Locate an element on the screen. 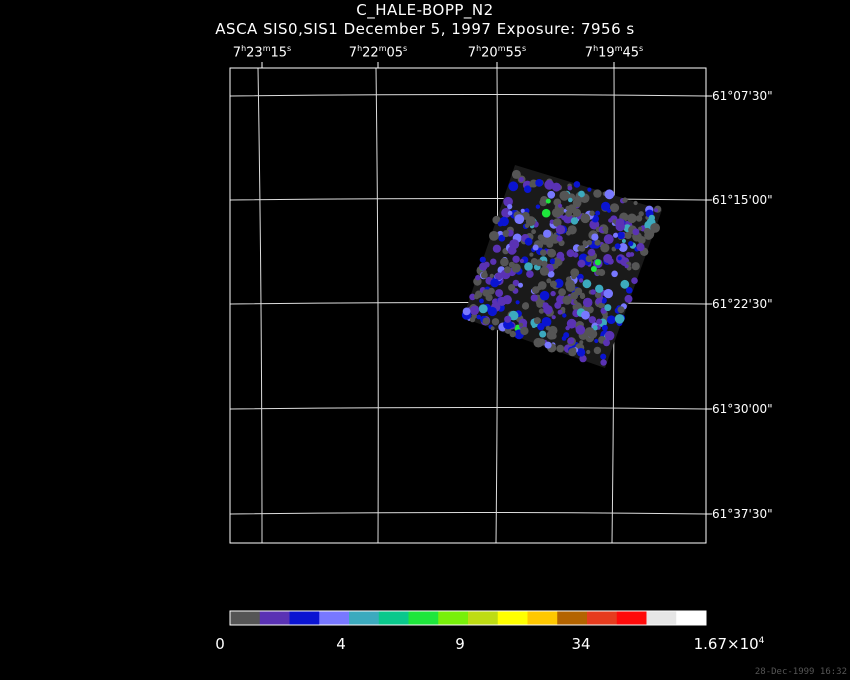  colorbar-tick-label: 4 is located at coordinates (341, 644).